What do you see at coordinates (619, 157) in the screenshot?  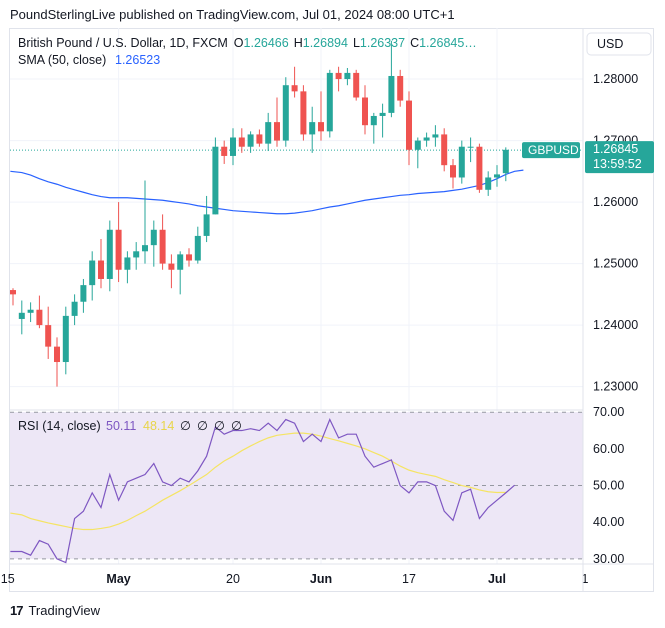 I see `price-tag-bg` at bounding box center [619, 157].